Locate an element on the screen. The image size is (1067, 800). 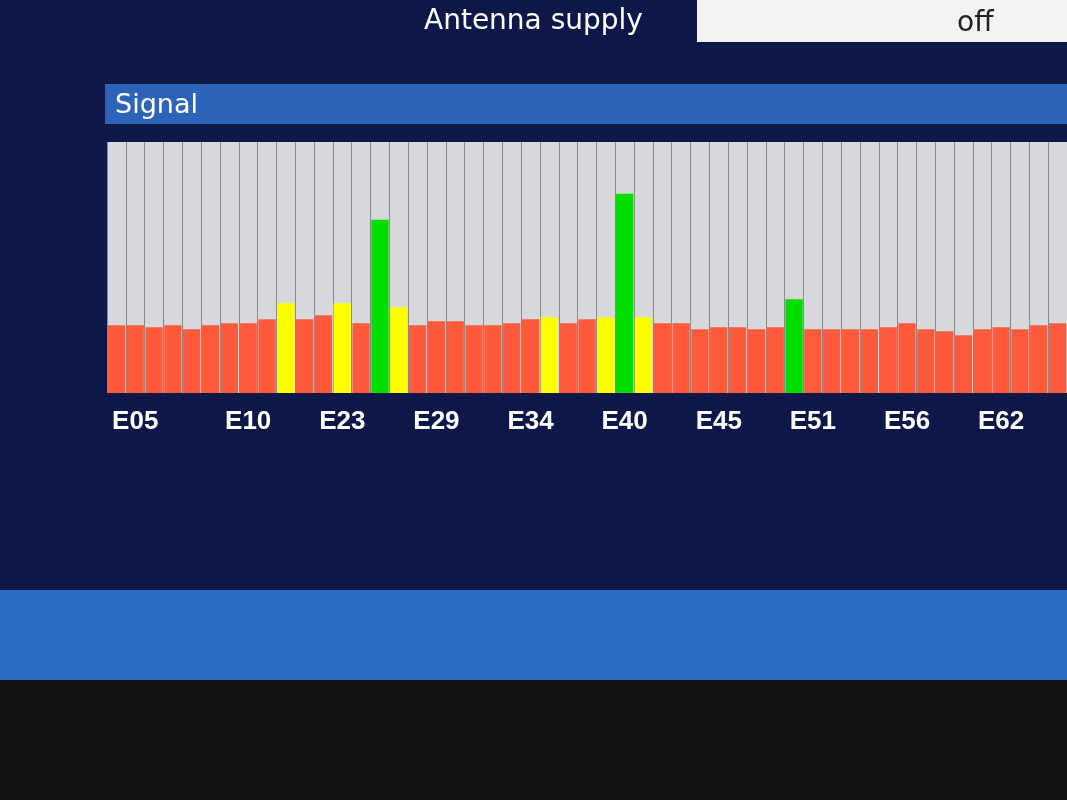
chart-title: Signal is located at coordinates (586, 104).